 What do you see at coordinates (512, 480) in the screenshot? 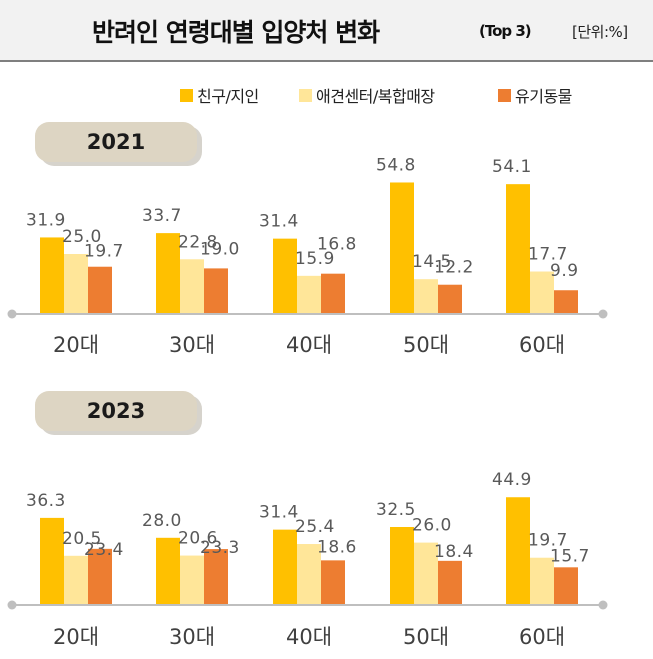
I see `data-label-2023-4-0: 44.9` at bounding box center [512, 480].